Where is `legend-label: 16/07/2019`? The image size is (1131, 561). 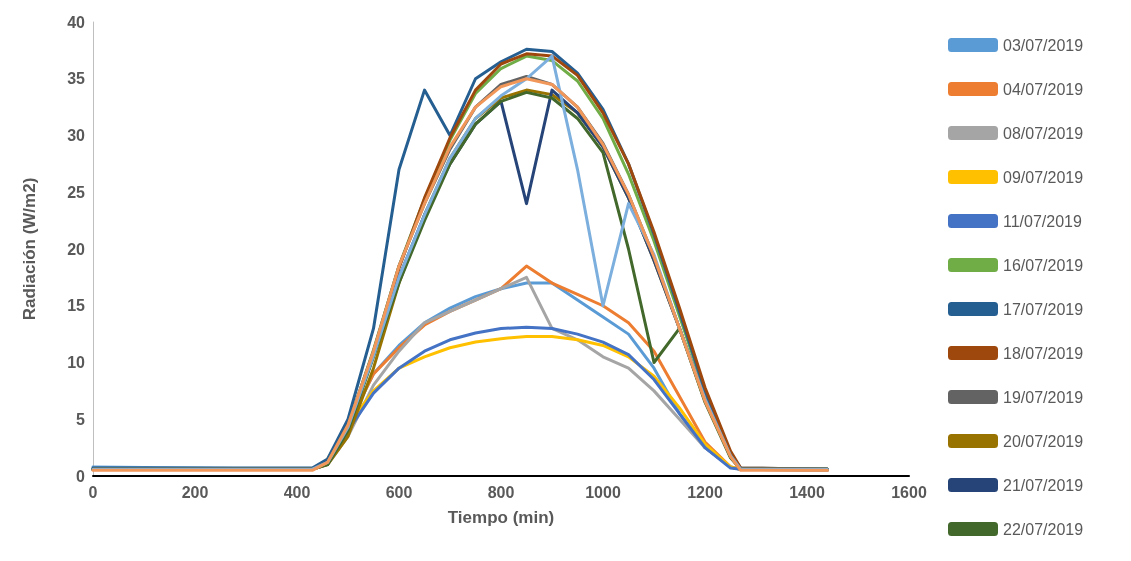
legend-label: 16/07/2019 is located at coordinates (1043, 265).